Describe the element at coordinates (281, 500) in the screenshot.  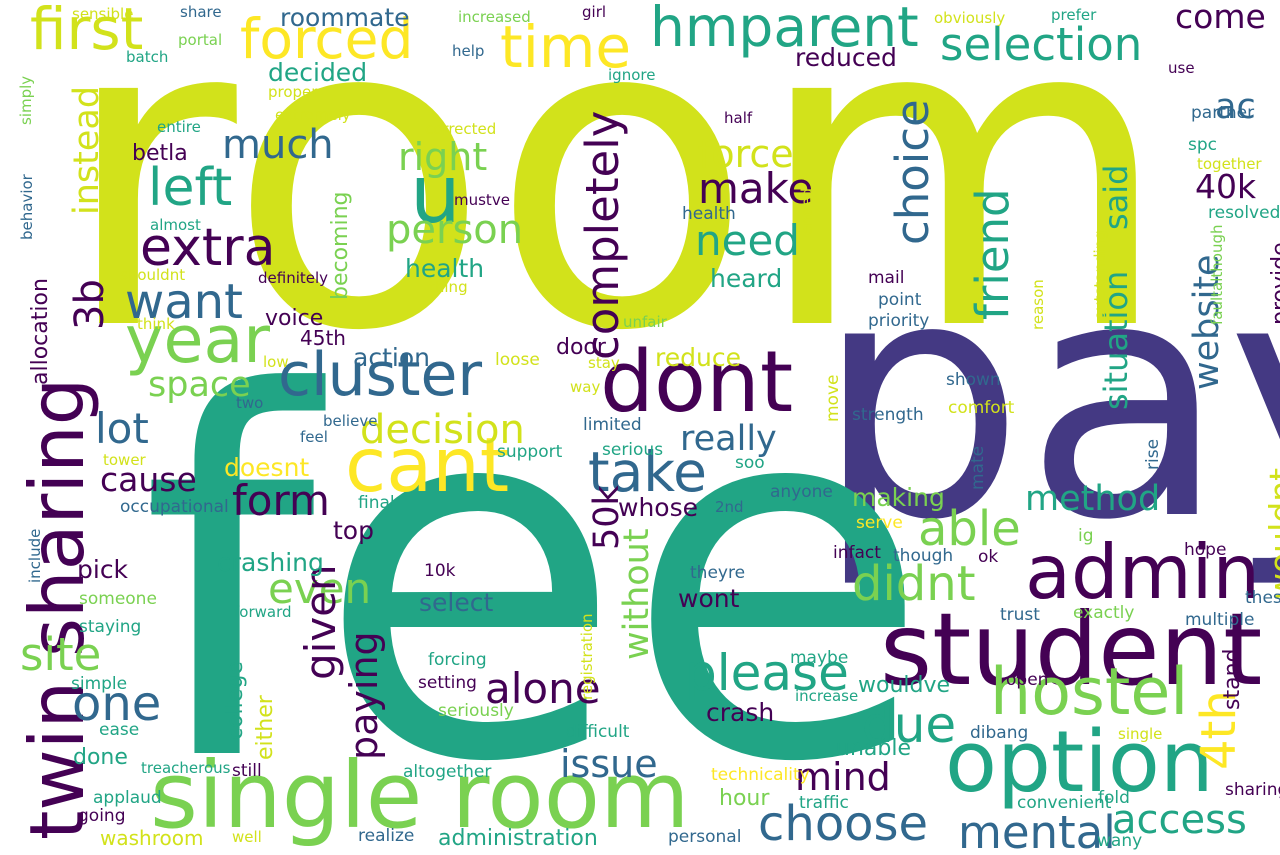
I see `cloud-word: form` at that location.